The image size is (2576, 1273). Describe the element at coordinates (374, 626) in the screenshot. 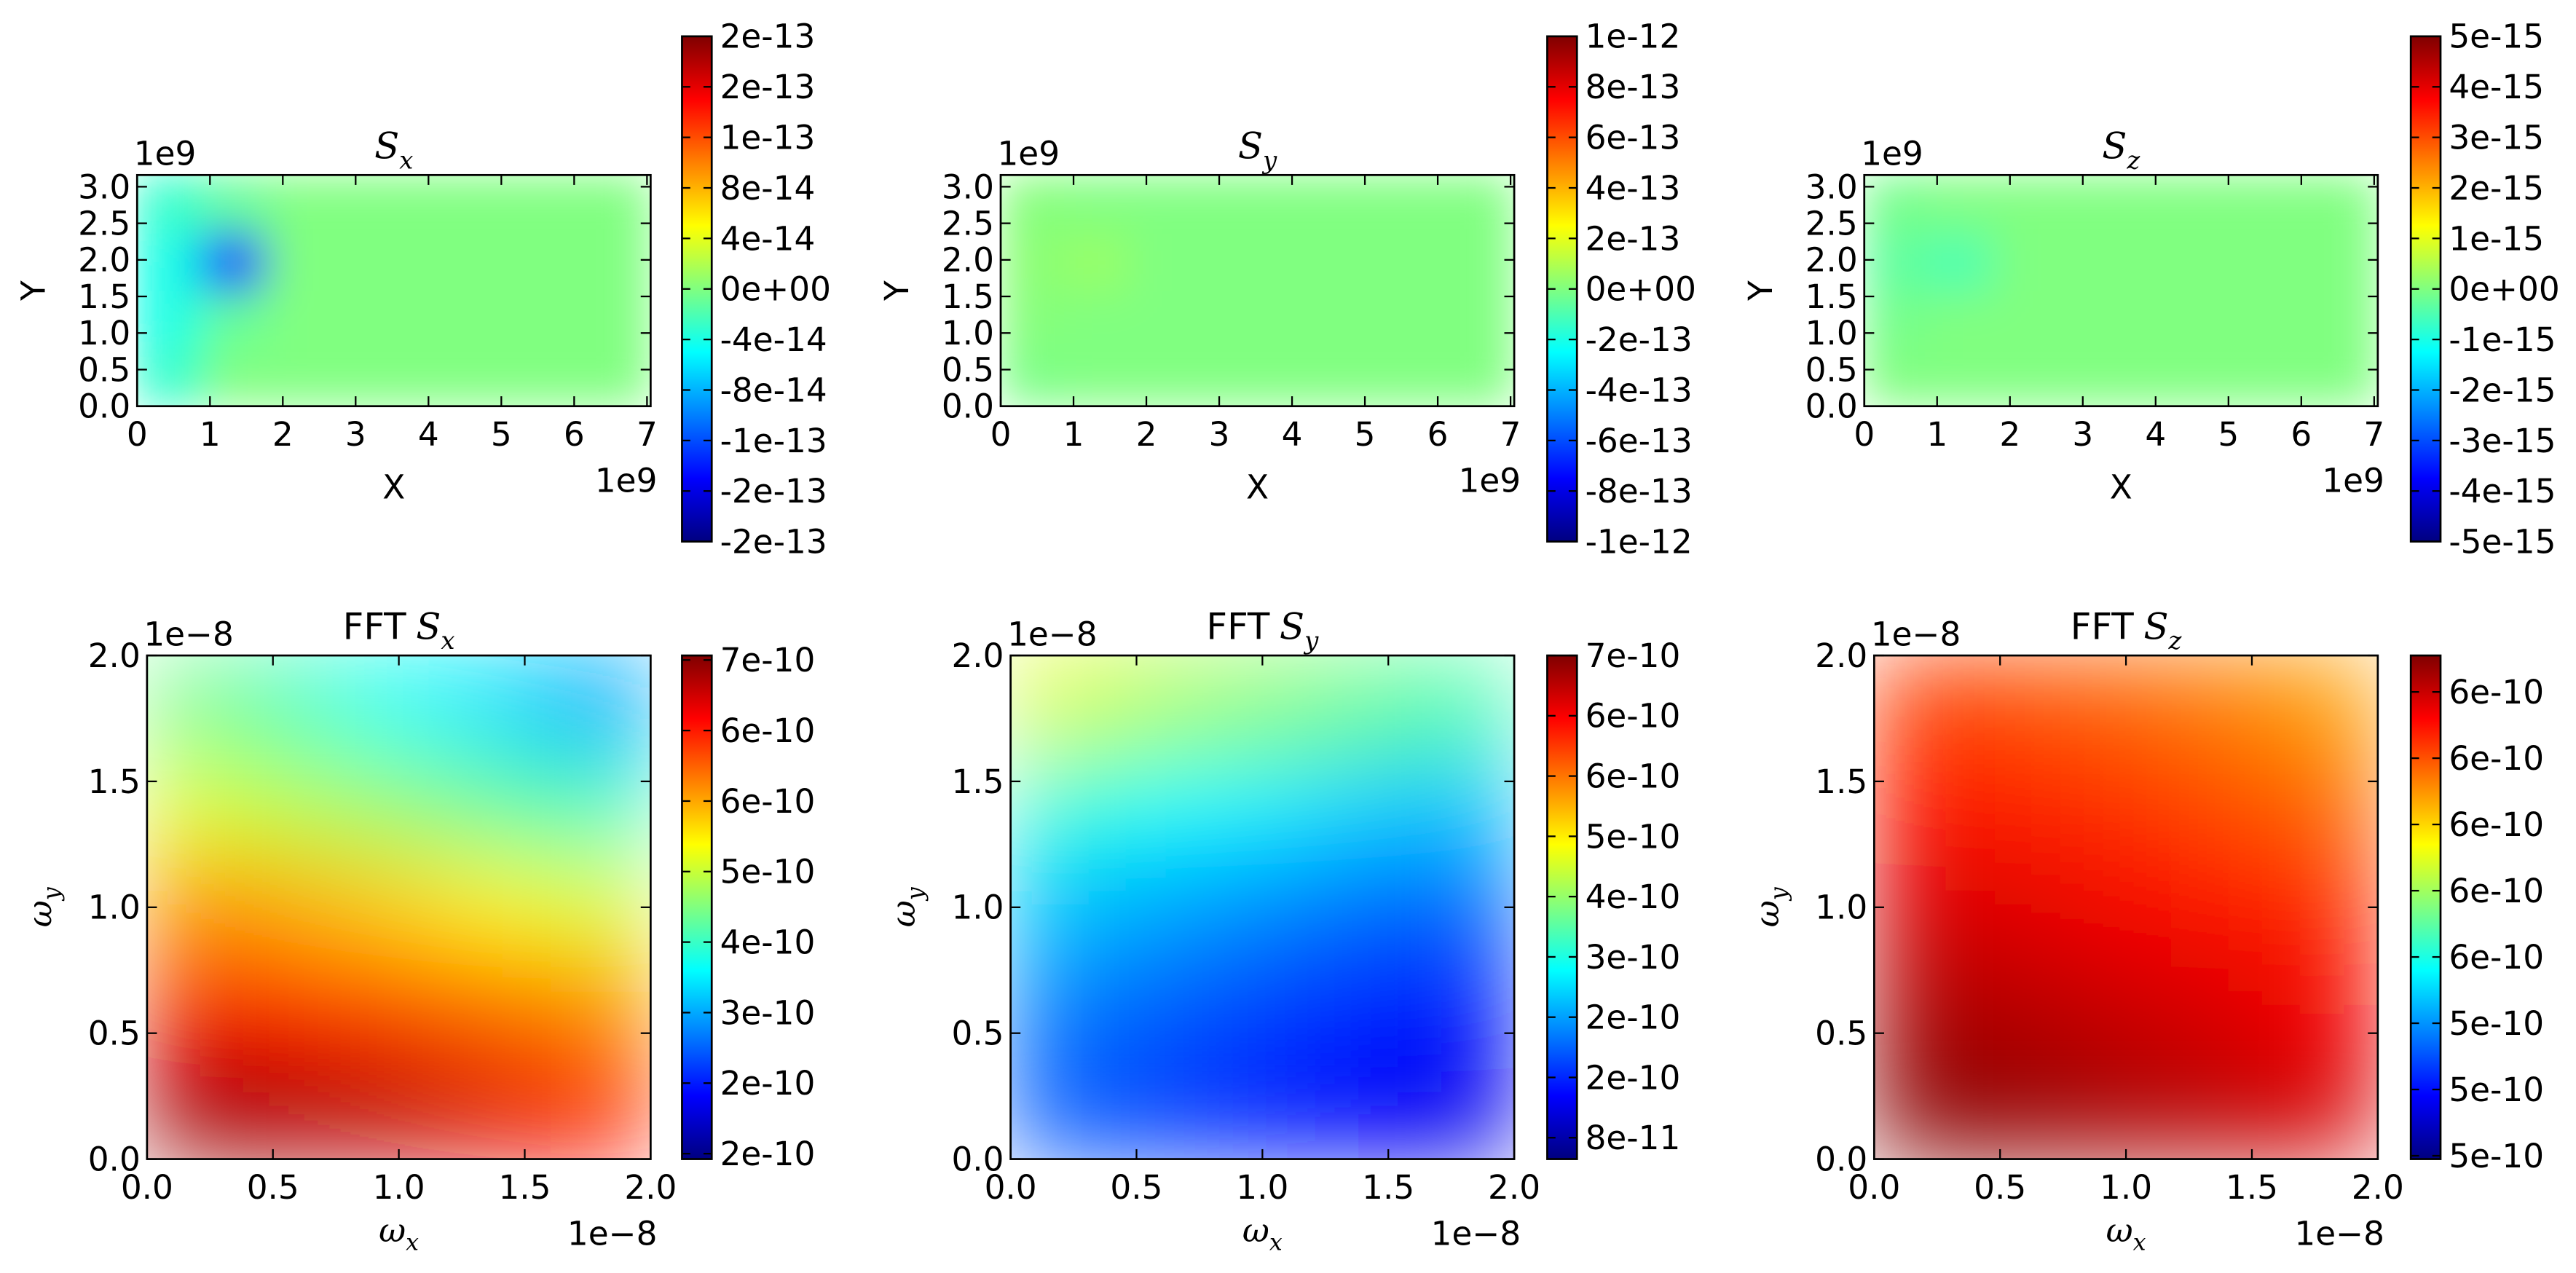

I see `title-prefix: FFT` at that location.